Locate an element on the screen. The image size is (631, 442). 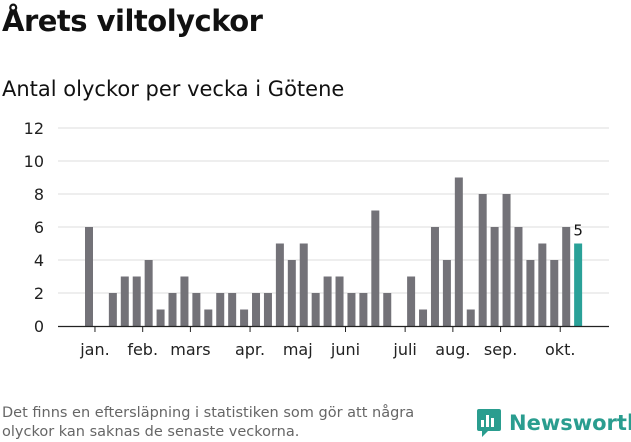
newsworthy-logo-icon is located at coordinates (489, 423).